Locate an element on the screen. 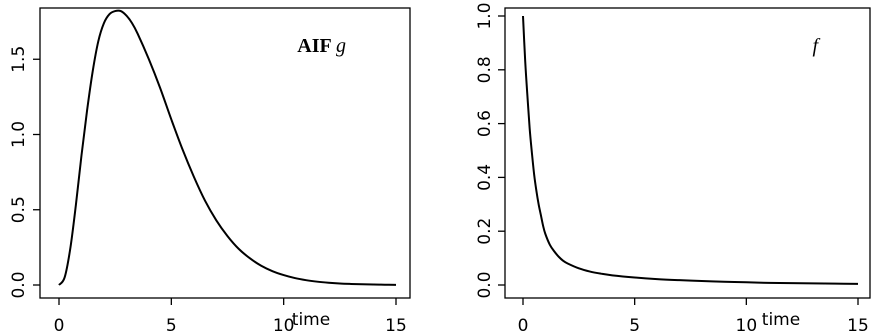  y-tick-label: 0.4 is located at coordinates (485, 177).